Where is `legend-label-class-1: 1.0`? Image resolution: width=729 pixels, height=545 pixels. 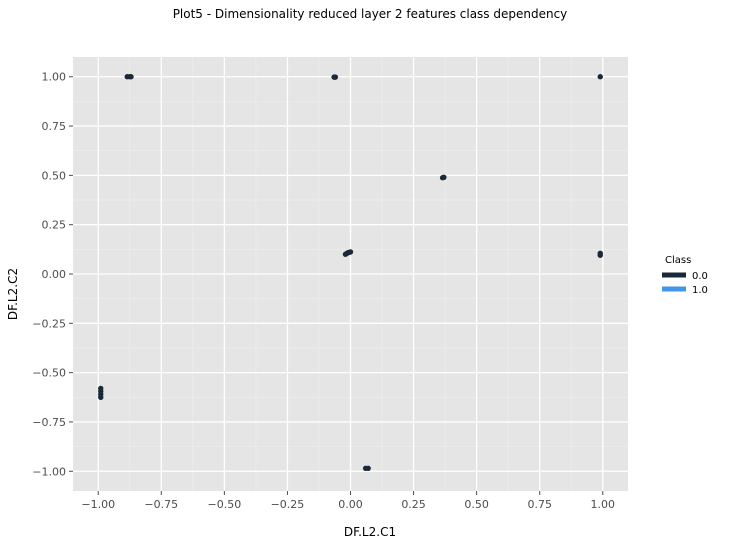
legend-label-class-1: 1.0 is located at coordinates (700, 290).